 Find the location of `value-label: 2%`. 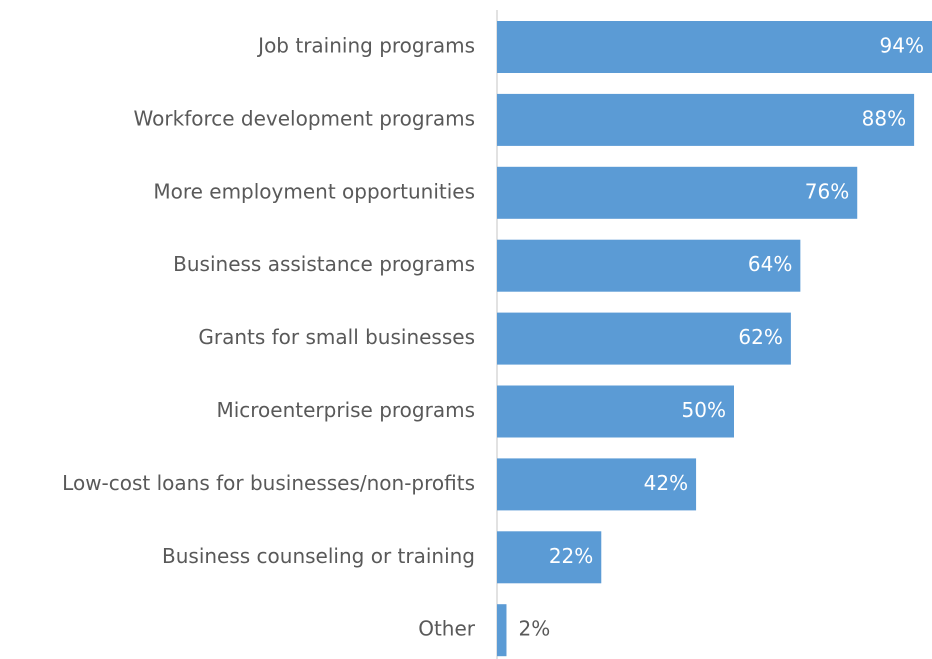

value-label: 2% is located at coordinates (534, 629).